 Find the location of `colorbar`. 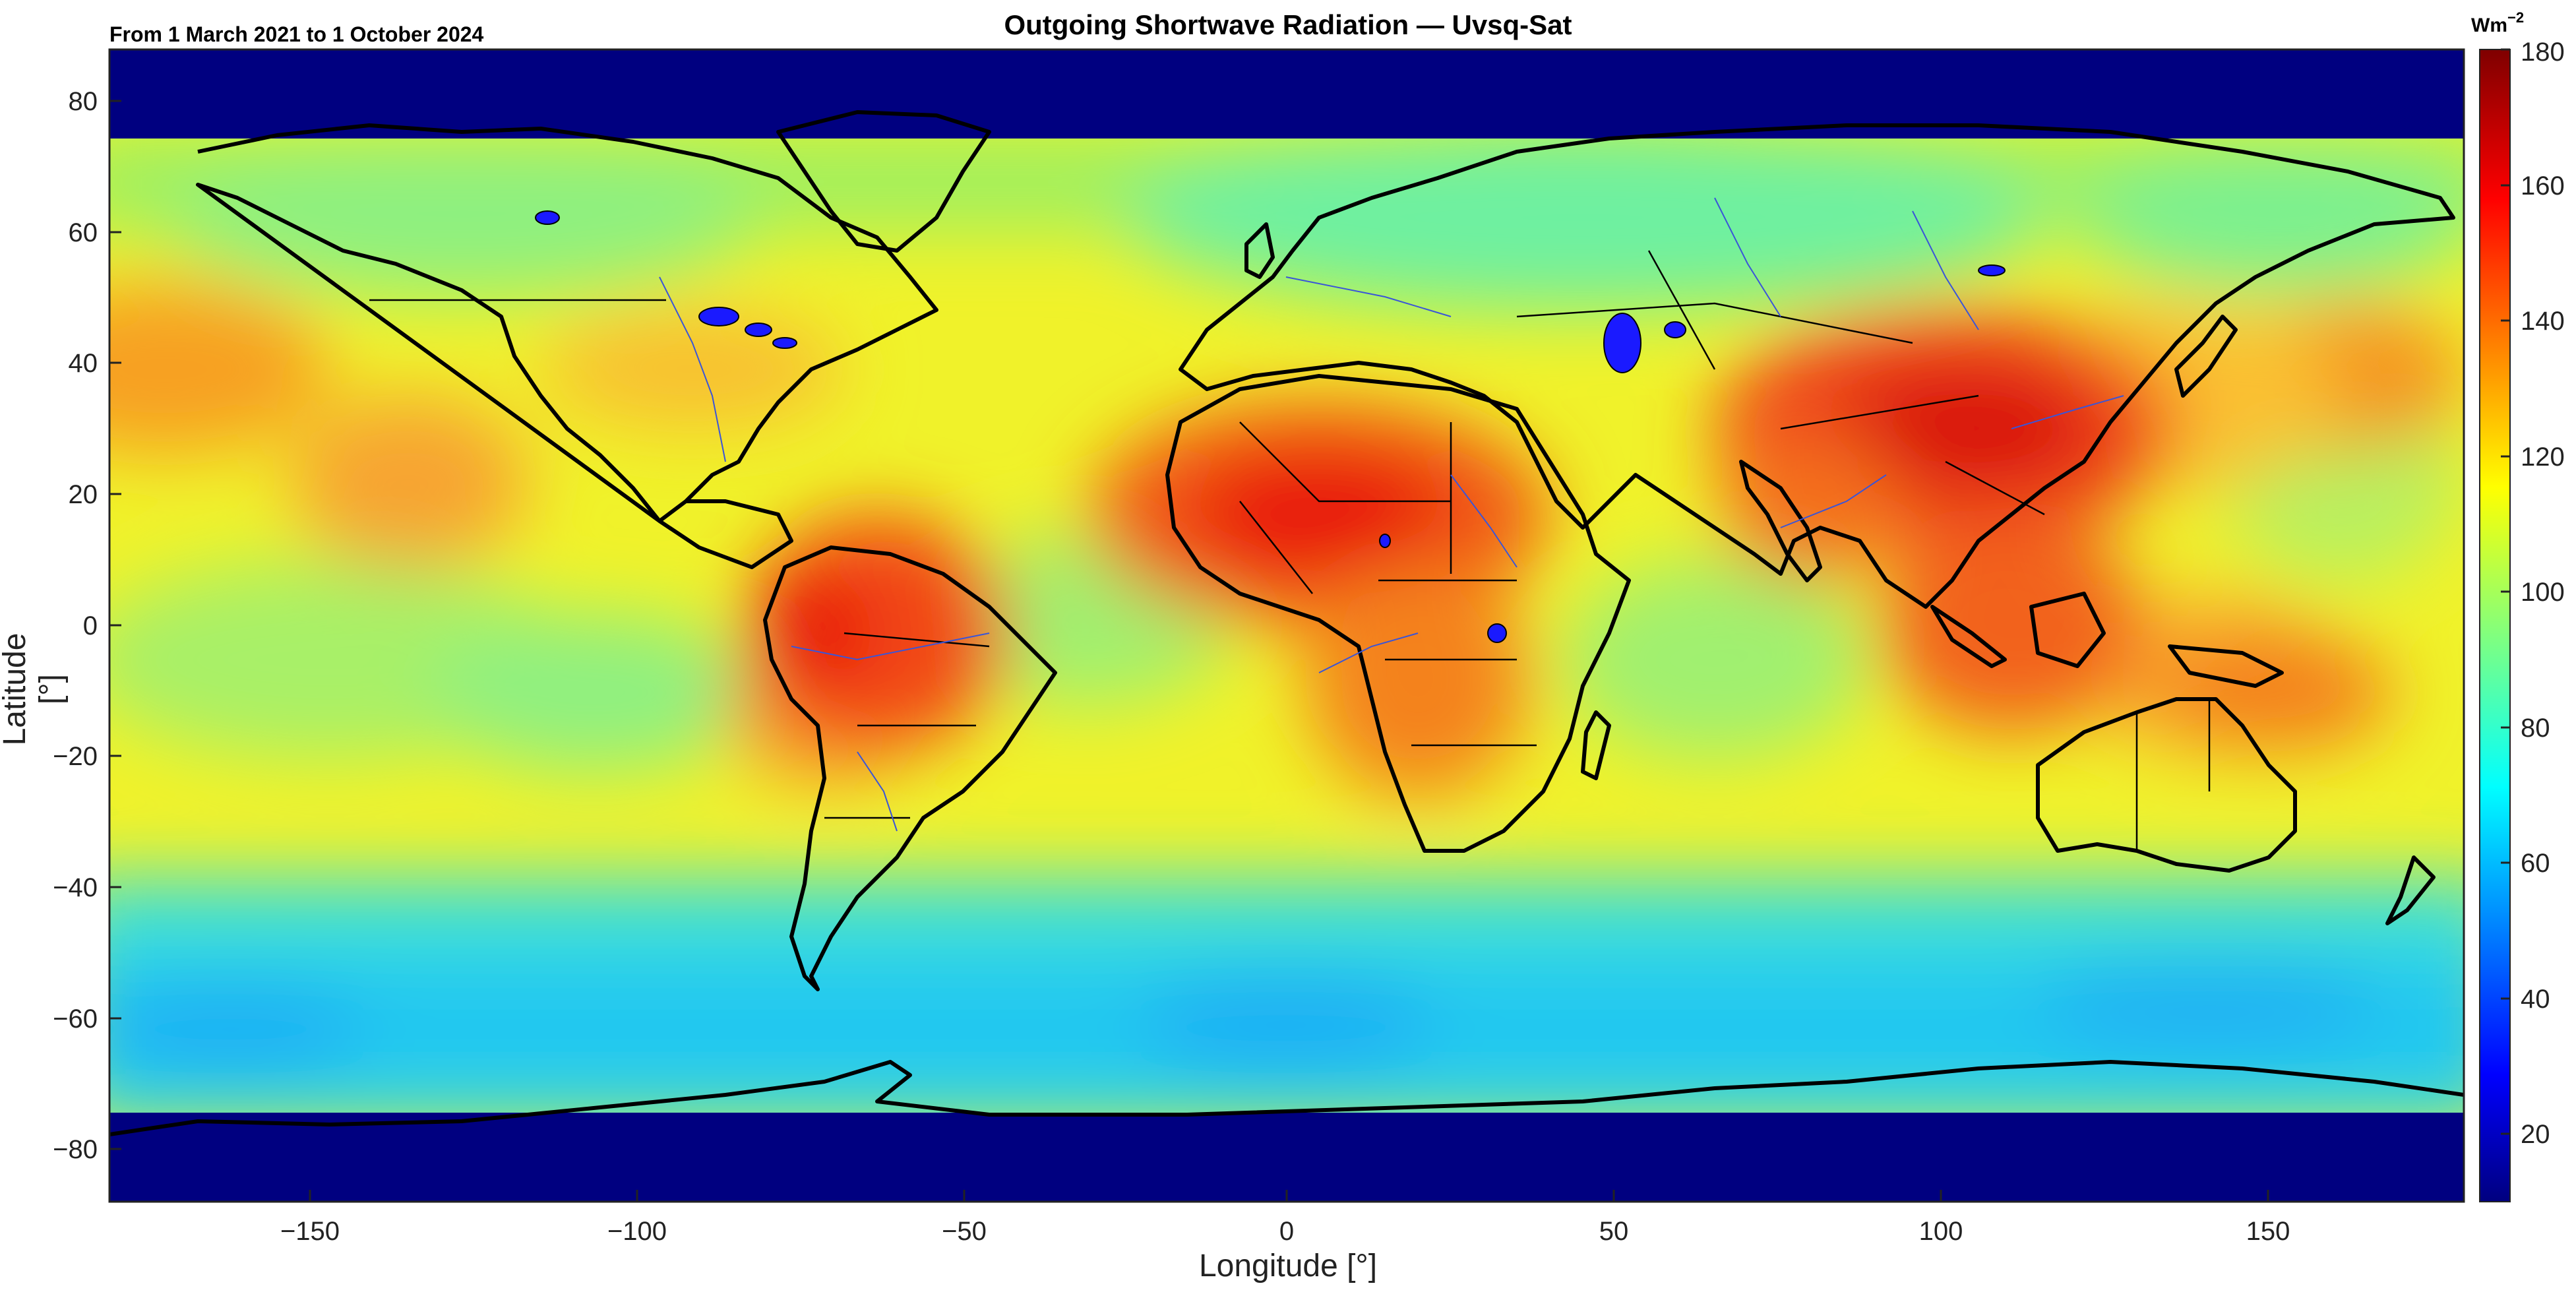

colorbar is located at coordinates (2495, 625).